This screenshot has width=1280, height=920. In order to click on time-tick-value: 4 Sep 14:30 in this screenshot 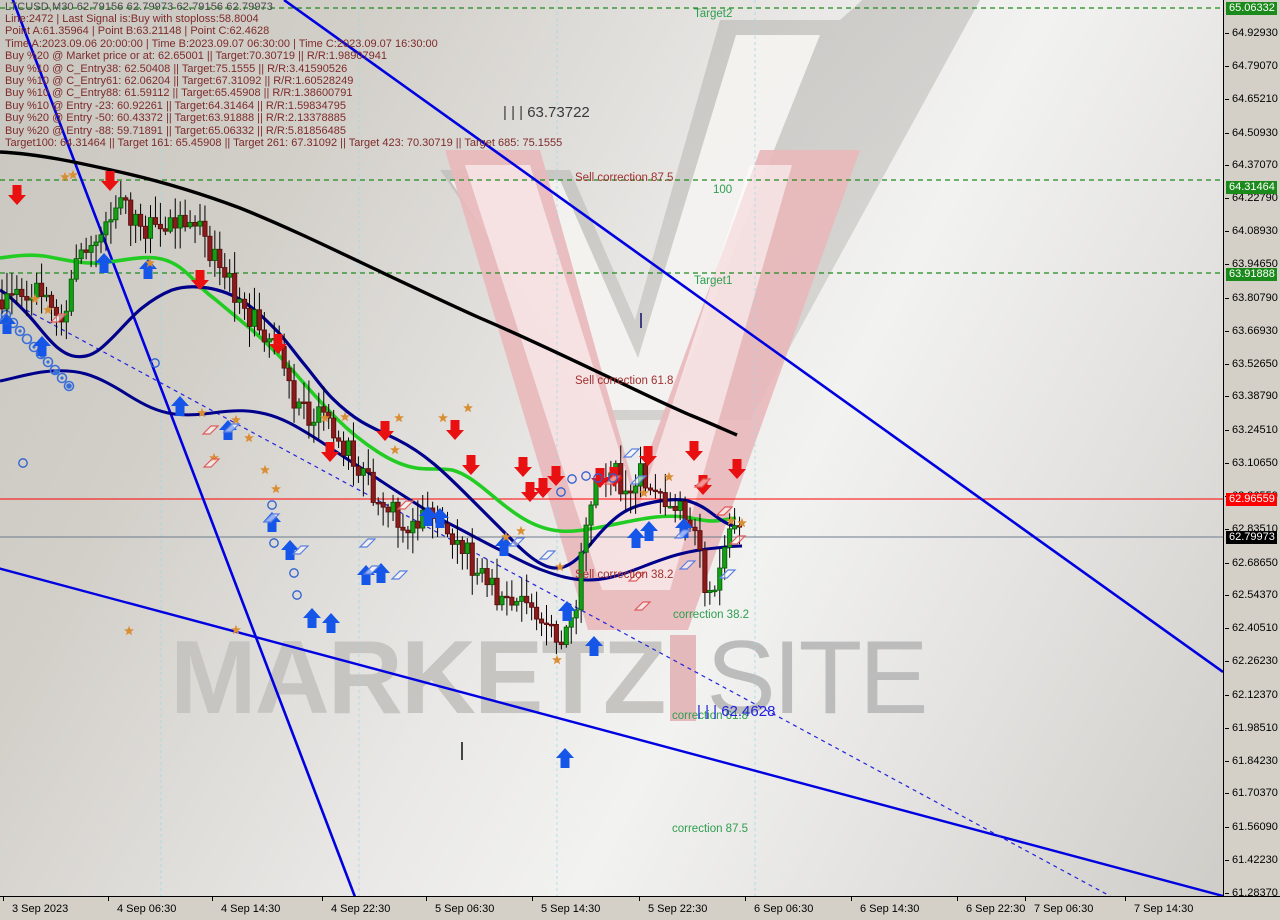, I will do `click(251, 909)`.